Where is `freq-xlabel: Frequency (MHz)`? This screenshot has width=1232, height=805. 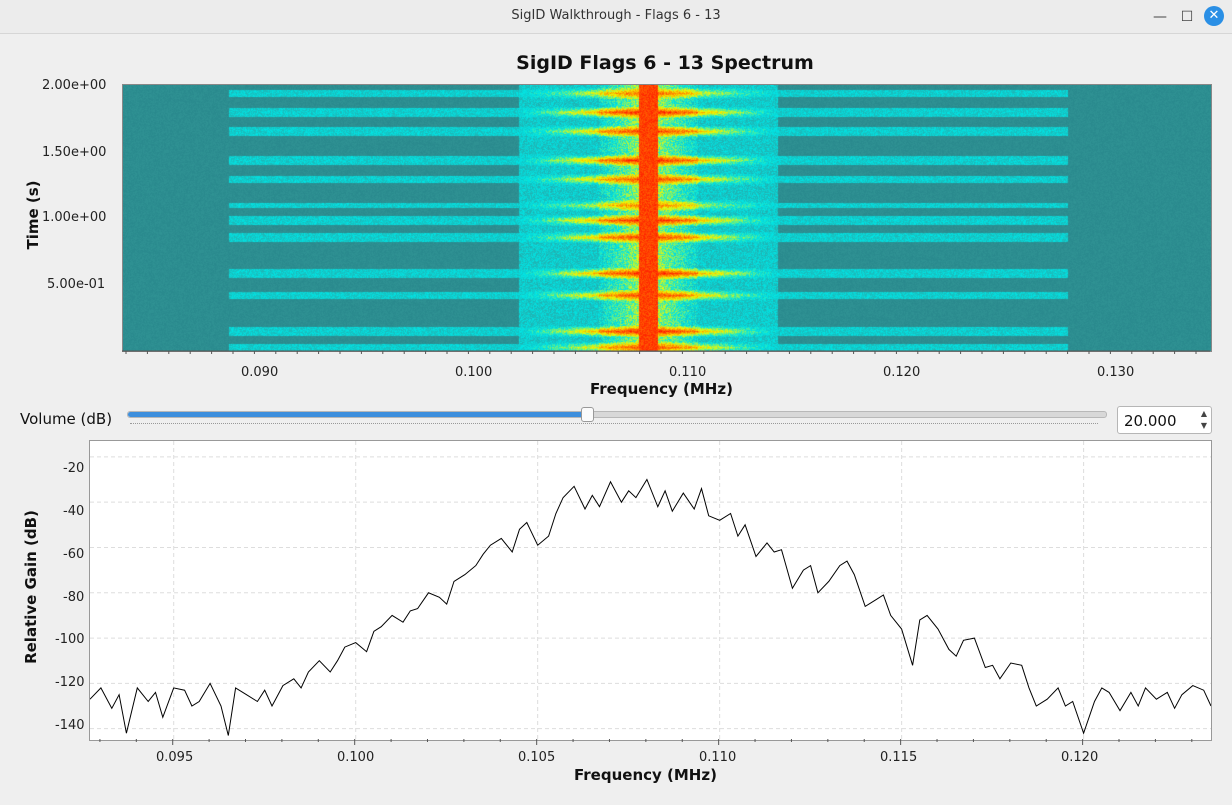 freq-xlabel: Frequency (MHz) is located at coordinates (645, 775).